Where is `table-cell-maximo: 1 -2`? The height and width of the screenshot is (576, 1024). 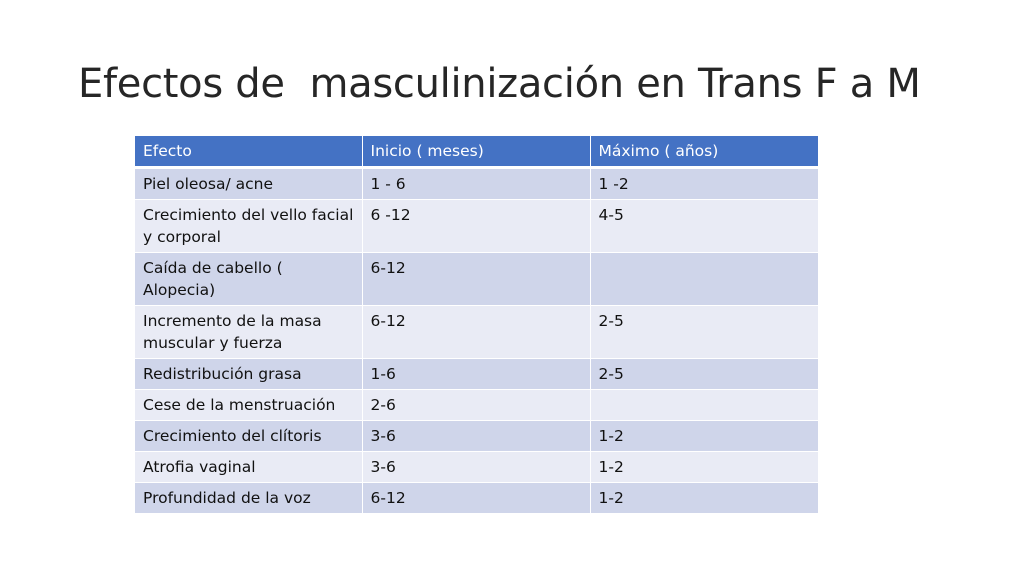
table-cell-maximo: 1 -2 is located at coordinates (704, 183).